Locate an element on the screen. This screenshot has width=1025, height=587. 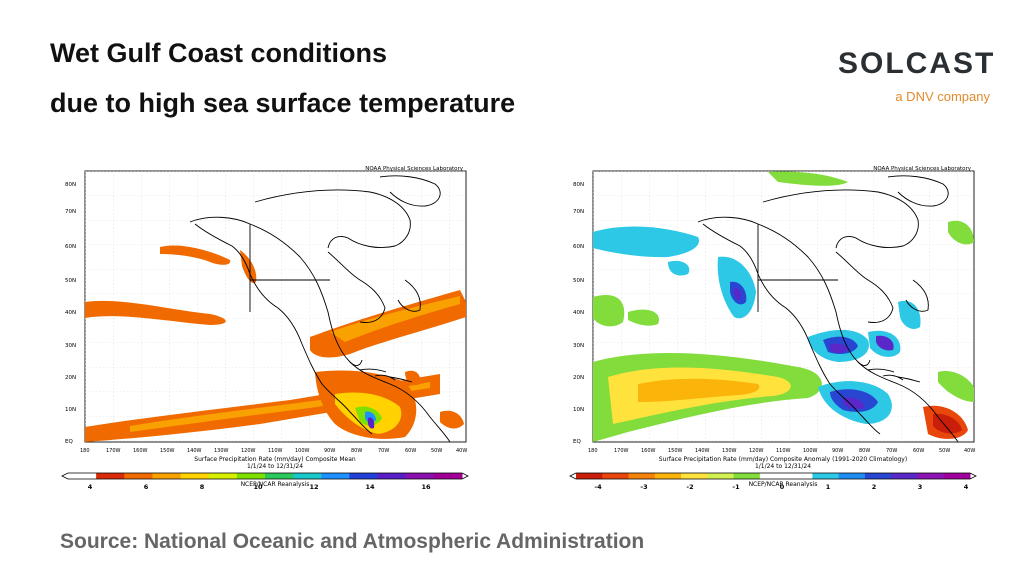
logo-wordmark: SOLCAST is located at coordinates (917, 63).